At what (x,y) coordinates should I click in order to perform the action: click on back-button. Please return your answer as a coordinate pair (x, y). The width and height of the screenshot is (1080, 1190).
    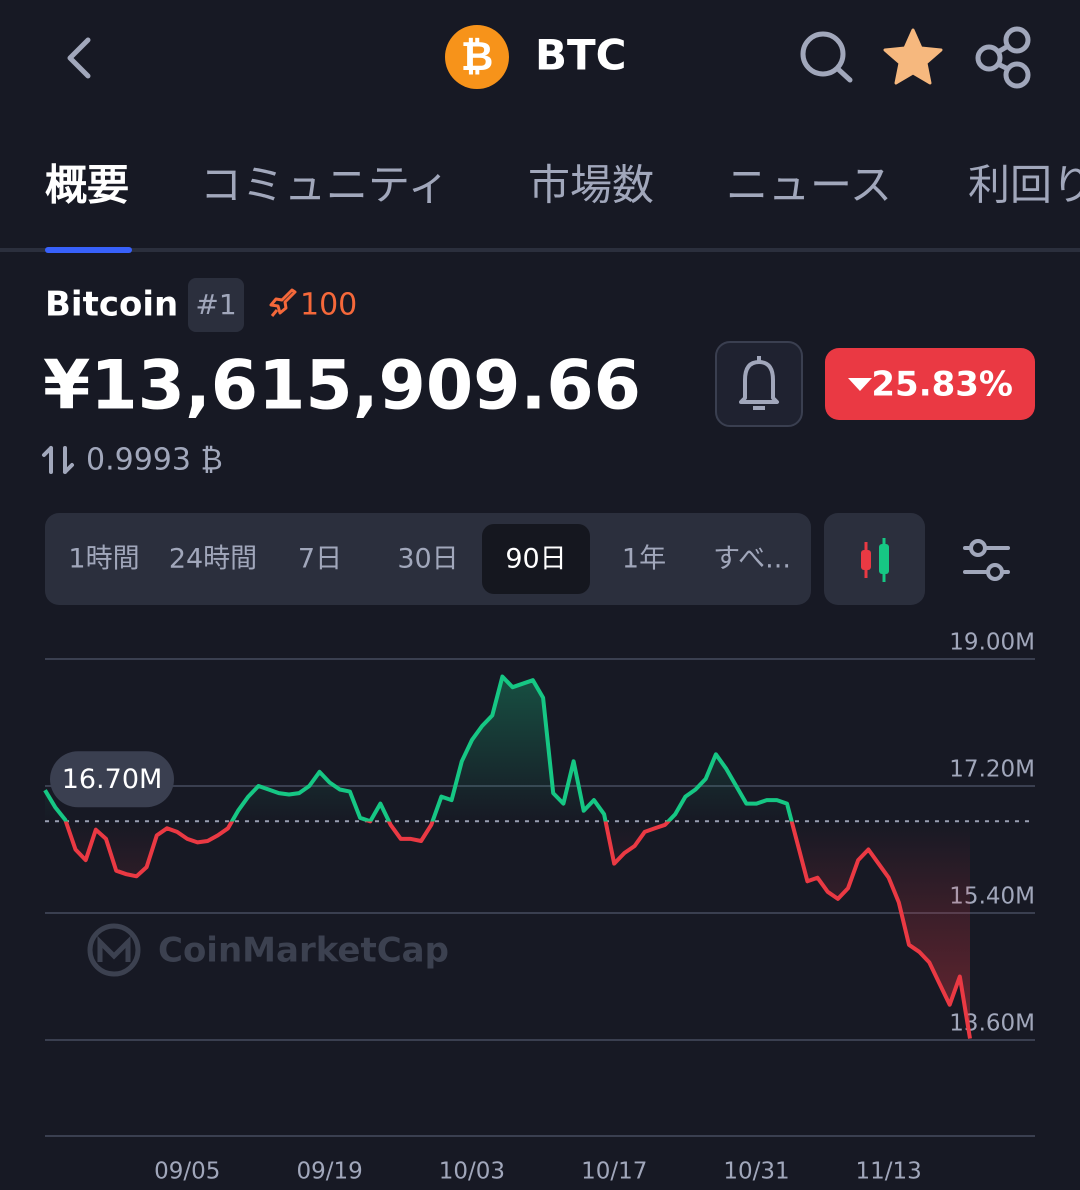
    Looking at the image, I should click on (79, 58).